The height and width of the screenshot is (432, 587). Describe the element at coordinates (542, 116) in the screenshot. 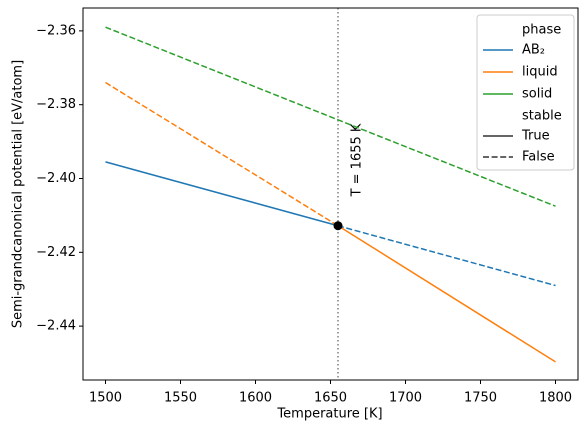

I see `legend-title: stable` at that location.